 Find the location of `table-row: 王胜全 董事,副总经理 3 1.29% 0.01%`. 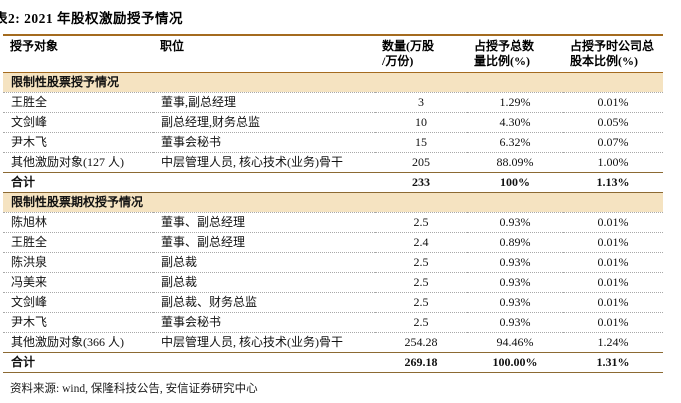

table-row: 王胜全 董事,副总经理 3 1.29% 0.01% is located at coordinates (333, 102).